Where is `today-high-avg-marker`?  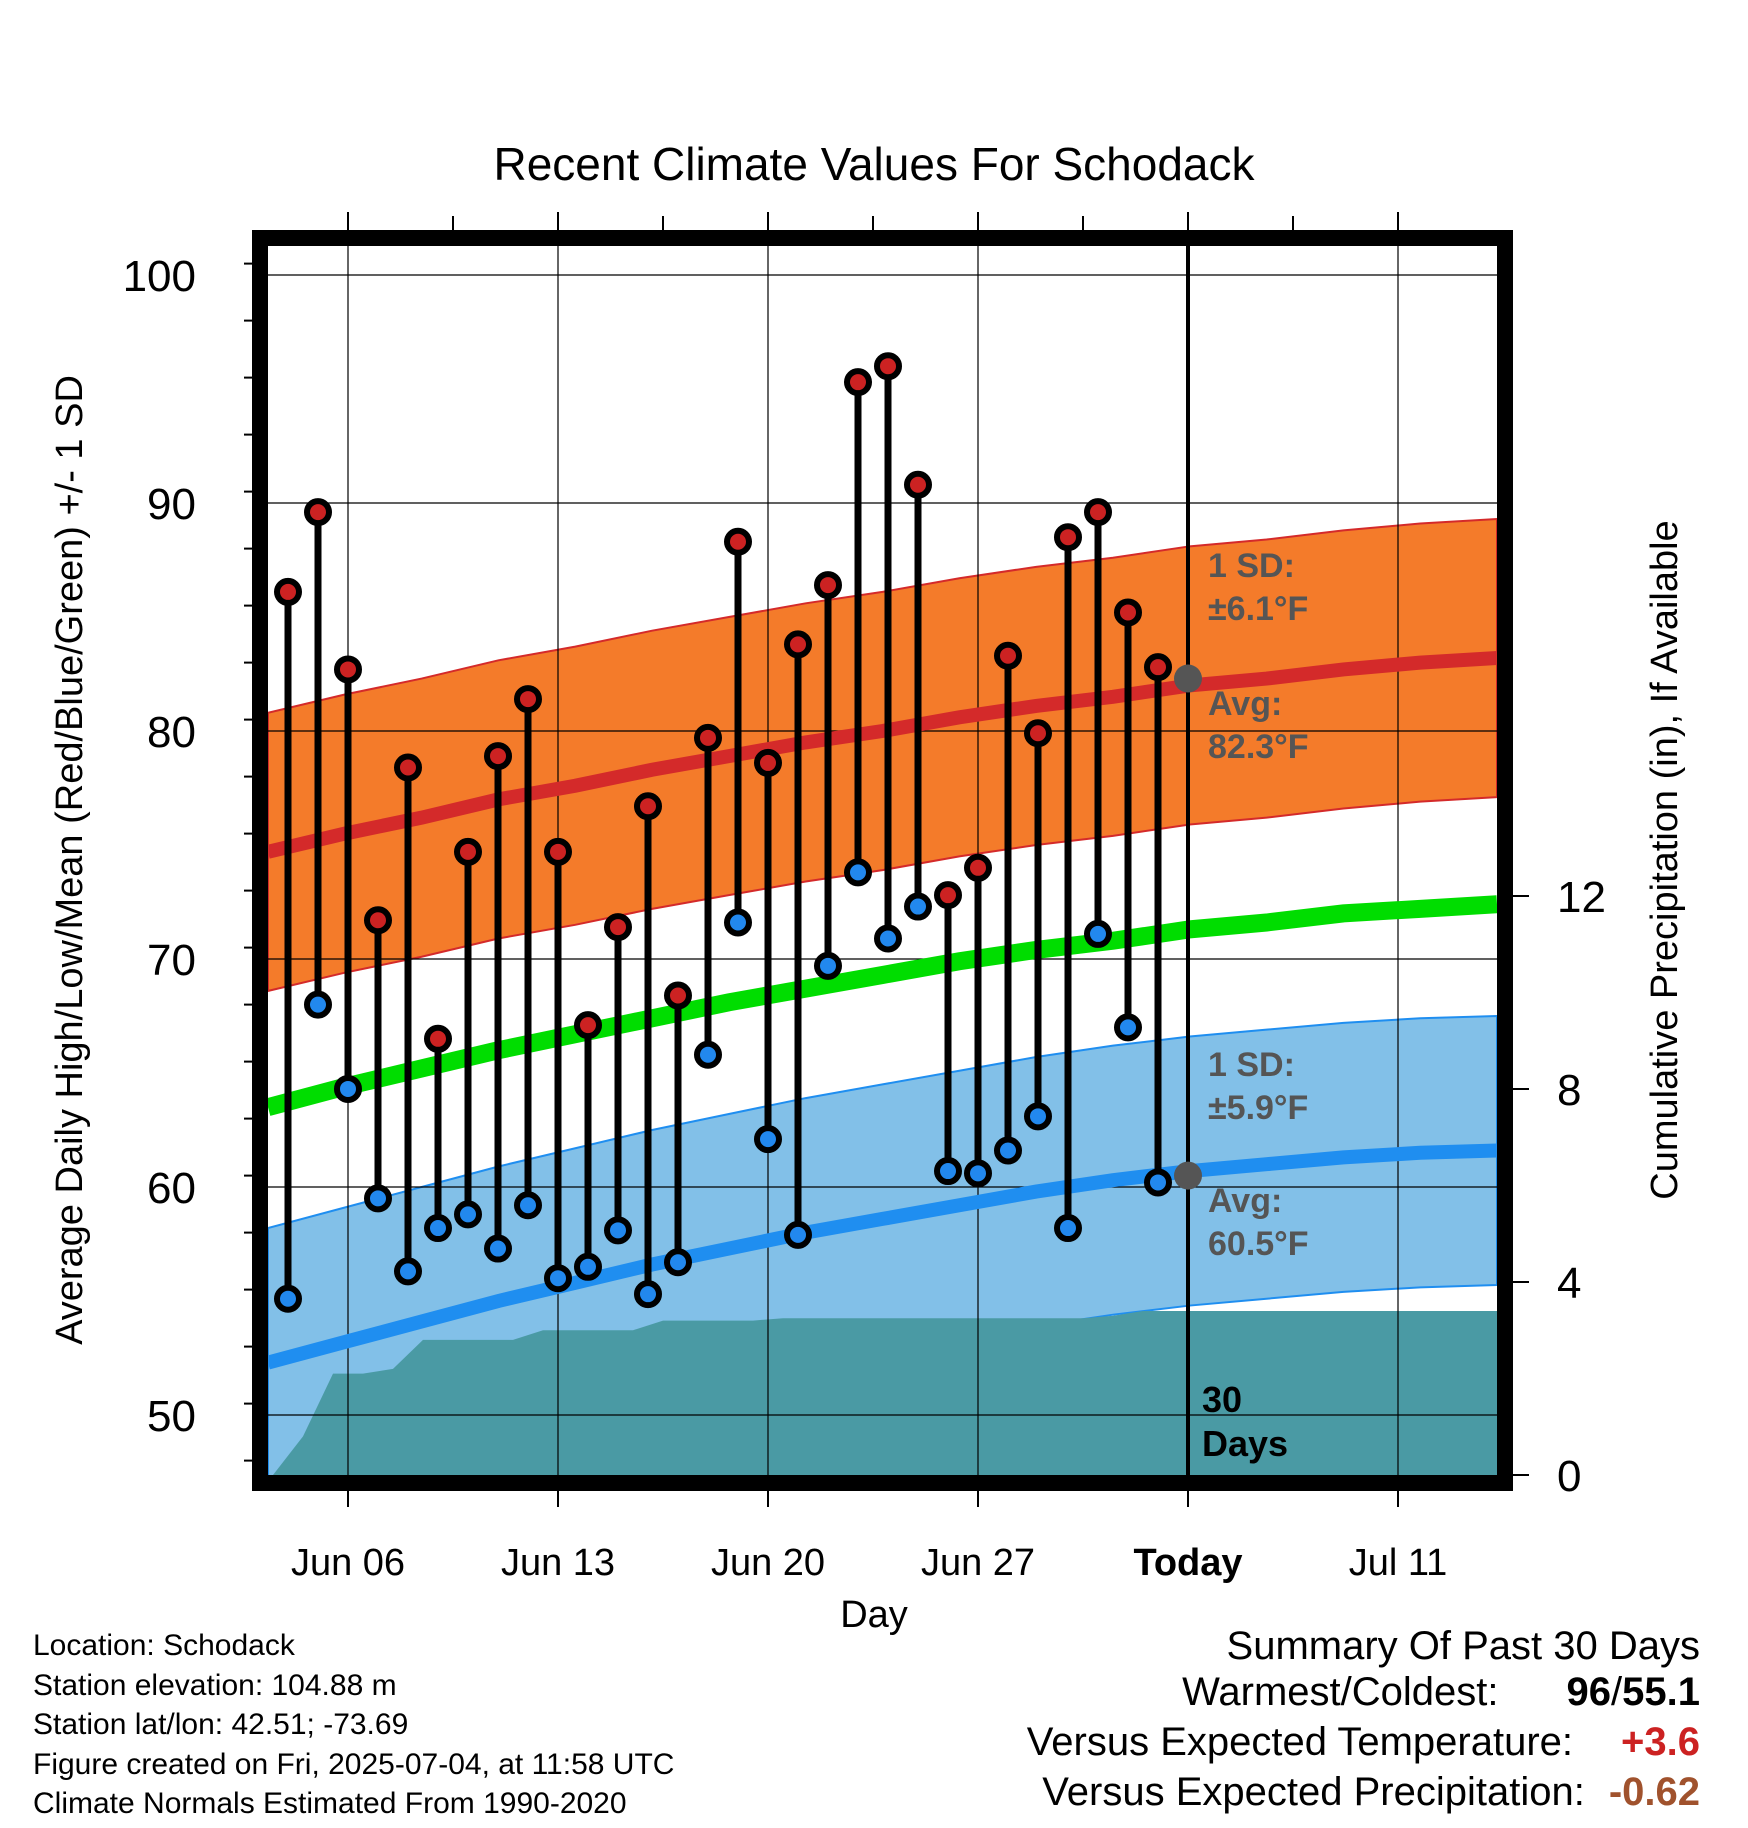 today-high-avg-marker is located at coordinates (1188, 678).